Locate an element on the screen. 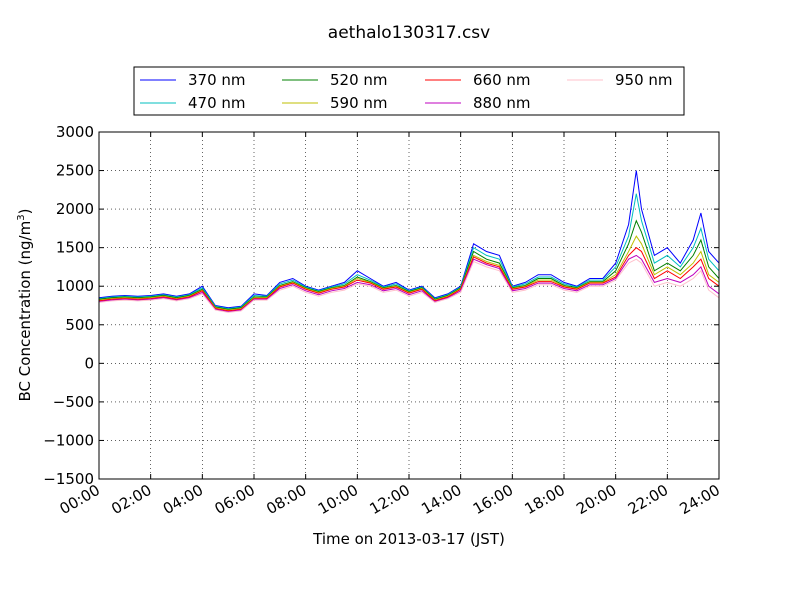 This screenshot has height=600, width=800. x-tick-label: 22:00 is located at coordinates (648, 499).